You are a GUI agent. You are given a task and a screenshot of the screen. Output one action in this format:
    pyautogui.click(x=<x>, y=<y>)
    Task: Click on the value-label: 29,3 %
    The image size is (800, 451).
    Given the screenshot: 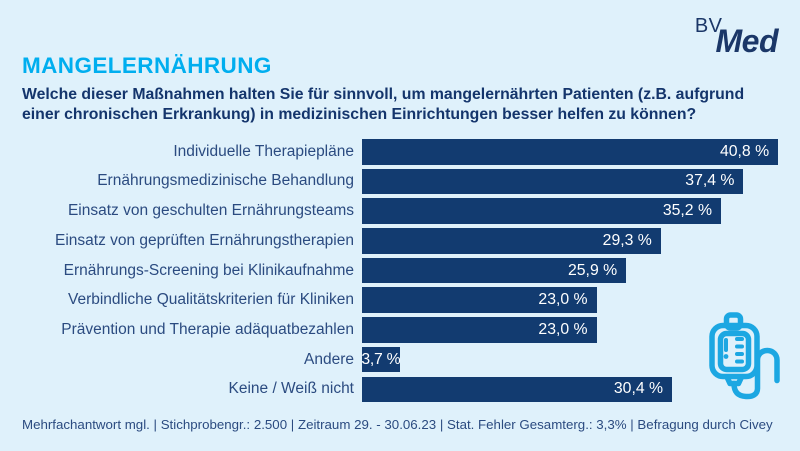 What is the action you would take?
    pyautogui.click(x=627, y=240)
    